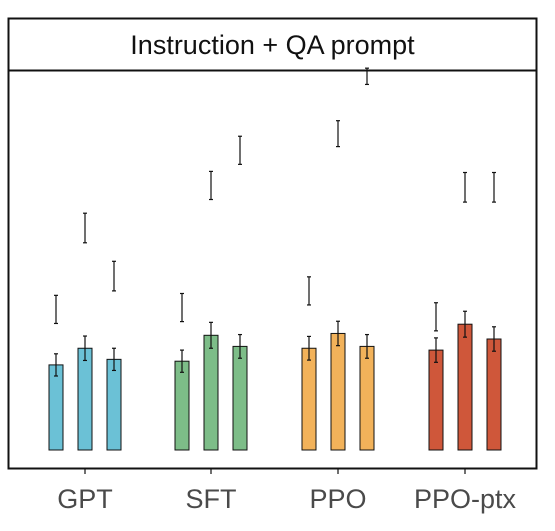  What do you see at coordinates (85, 499) in the screenshot?
I see `x-tick-label-0: GPT` at bounding box center [85, 499].